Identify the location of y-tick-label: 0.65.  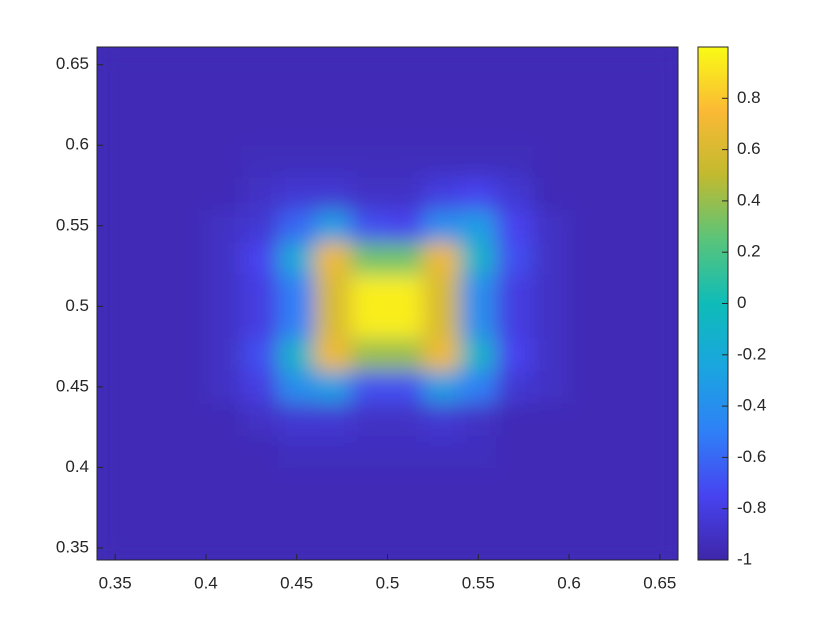
(72, 63).